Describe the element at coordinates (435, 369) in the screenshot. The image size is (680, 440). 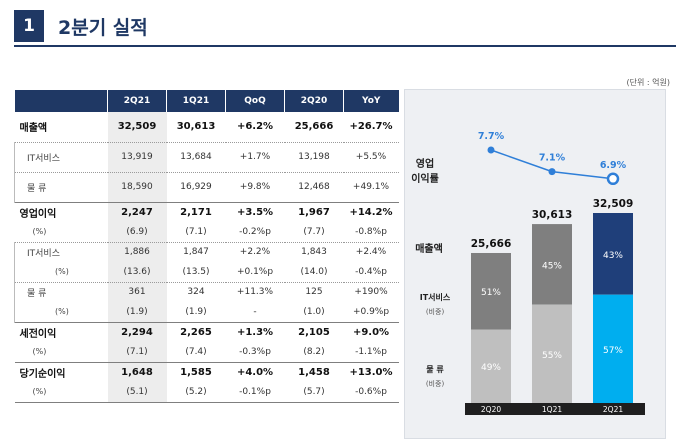
I see `series-label: 물 류` at that location.